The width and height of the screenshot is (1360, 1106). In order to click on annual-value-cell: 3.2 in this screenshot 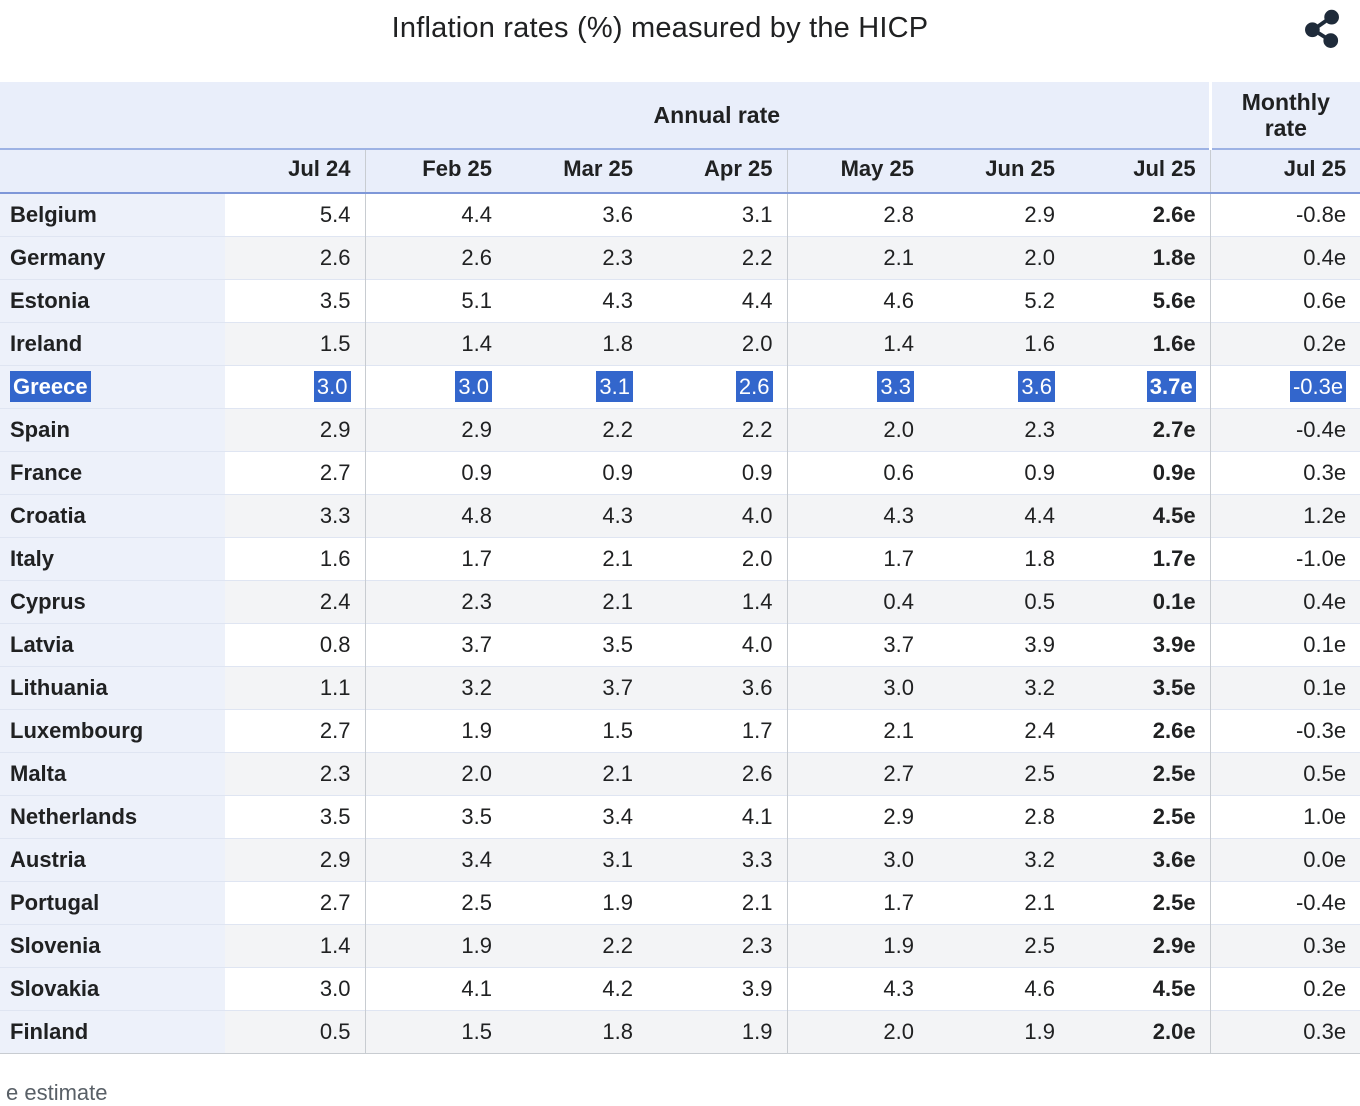, I will do `click(998, 688)`.